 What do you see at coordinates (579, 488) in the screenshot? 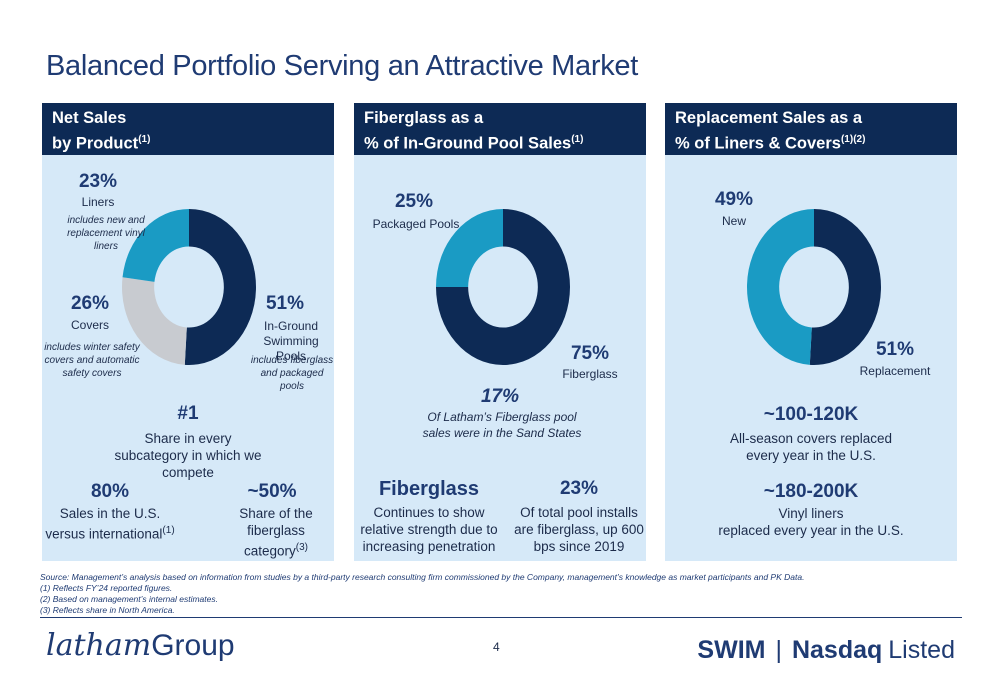
I see `installs-pct: 23%` at bounding box center [579, 488].